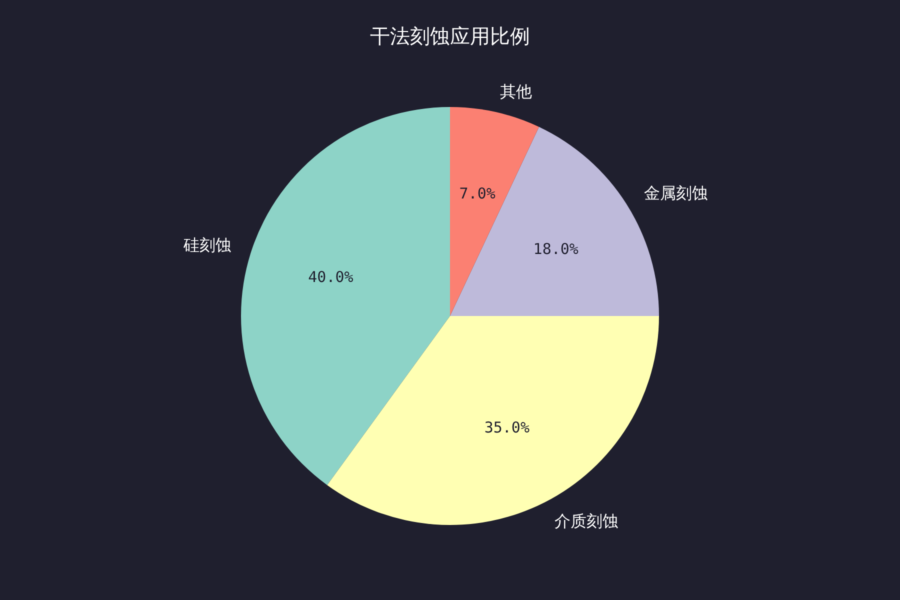 This screenshot has width=900, height=600. Describe the element at coordinates (586, 520) in the screenshot. I see `slice-label: 介质刻蚀` at that location.